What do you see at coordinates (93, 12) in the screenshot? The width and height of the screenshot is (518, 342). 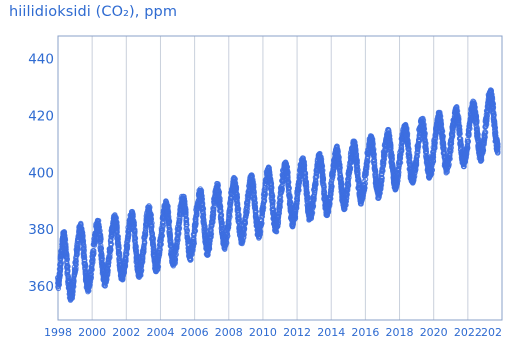 I see `chart-title: hiilidioksidi (CO₂), ppm` at bounding box center [93, 12].